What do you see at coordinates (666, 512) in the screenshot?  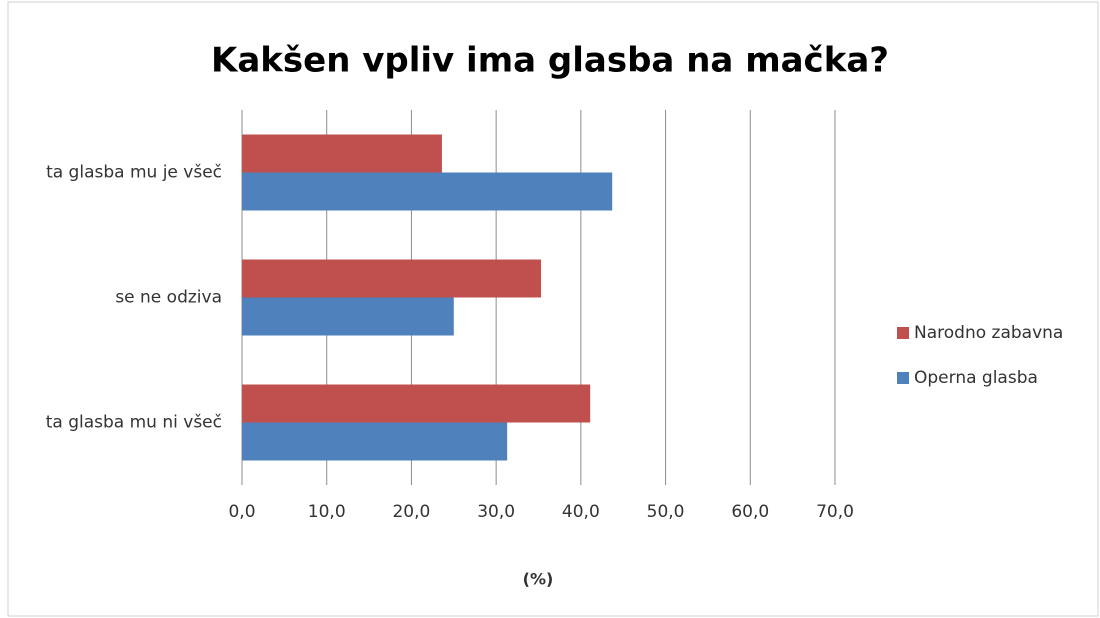 I see `x-tick-label: 50,0` at bounding box center [666, 512].